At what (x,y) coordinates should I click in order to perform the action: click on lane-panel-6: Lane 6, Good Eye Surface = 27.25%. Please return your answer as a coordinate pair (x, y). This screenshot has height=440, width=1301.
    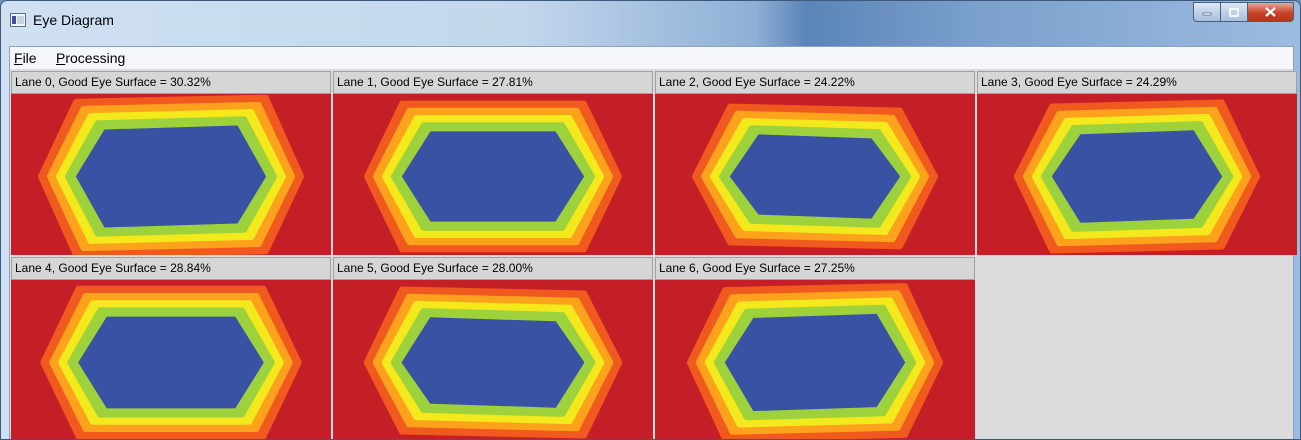
    Looking at the image, I should click on (816, 348).